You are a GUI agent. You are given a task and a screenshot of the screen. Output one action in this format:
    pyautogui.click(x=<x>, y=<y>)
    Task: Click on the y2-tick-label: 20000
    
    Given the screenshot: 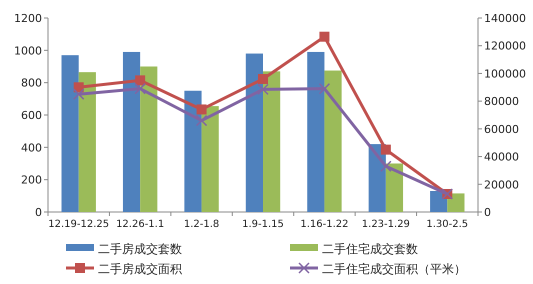 What is the action you would take?
    pyautogui.click(x=501, y=185)
    